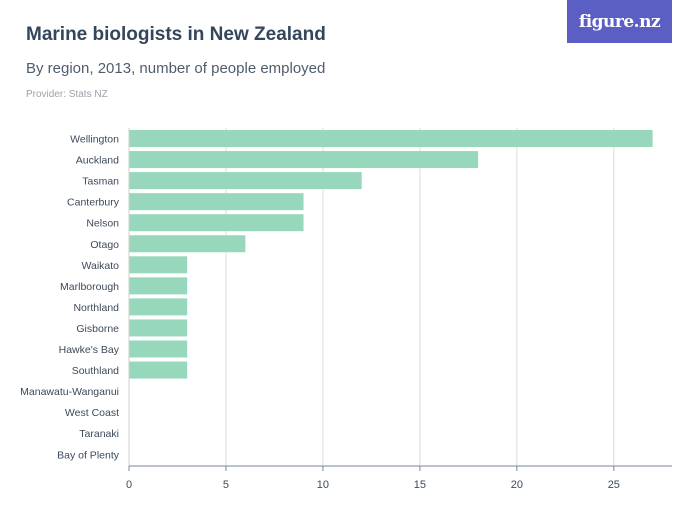 The height and width of the screenshot is (525, 700). I want to click on category-label: West Coast, so click(92, 413).